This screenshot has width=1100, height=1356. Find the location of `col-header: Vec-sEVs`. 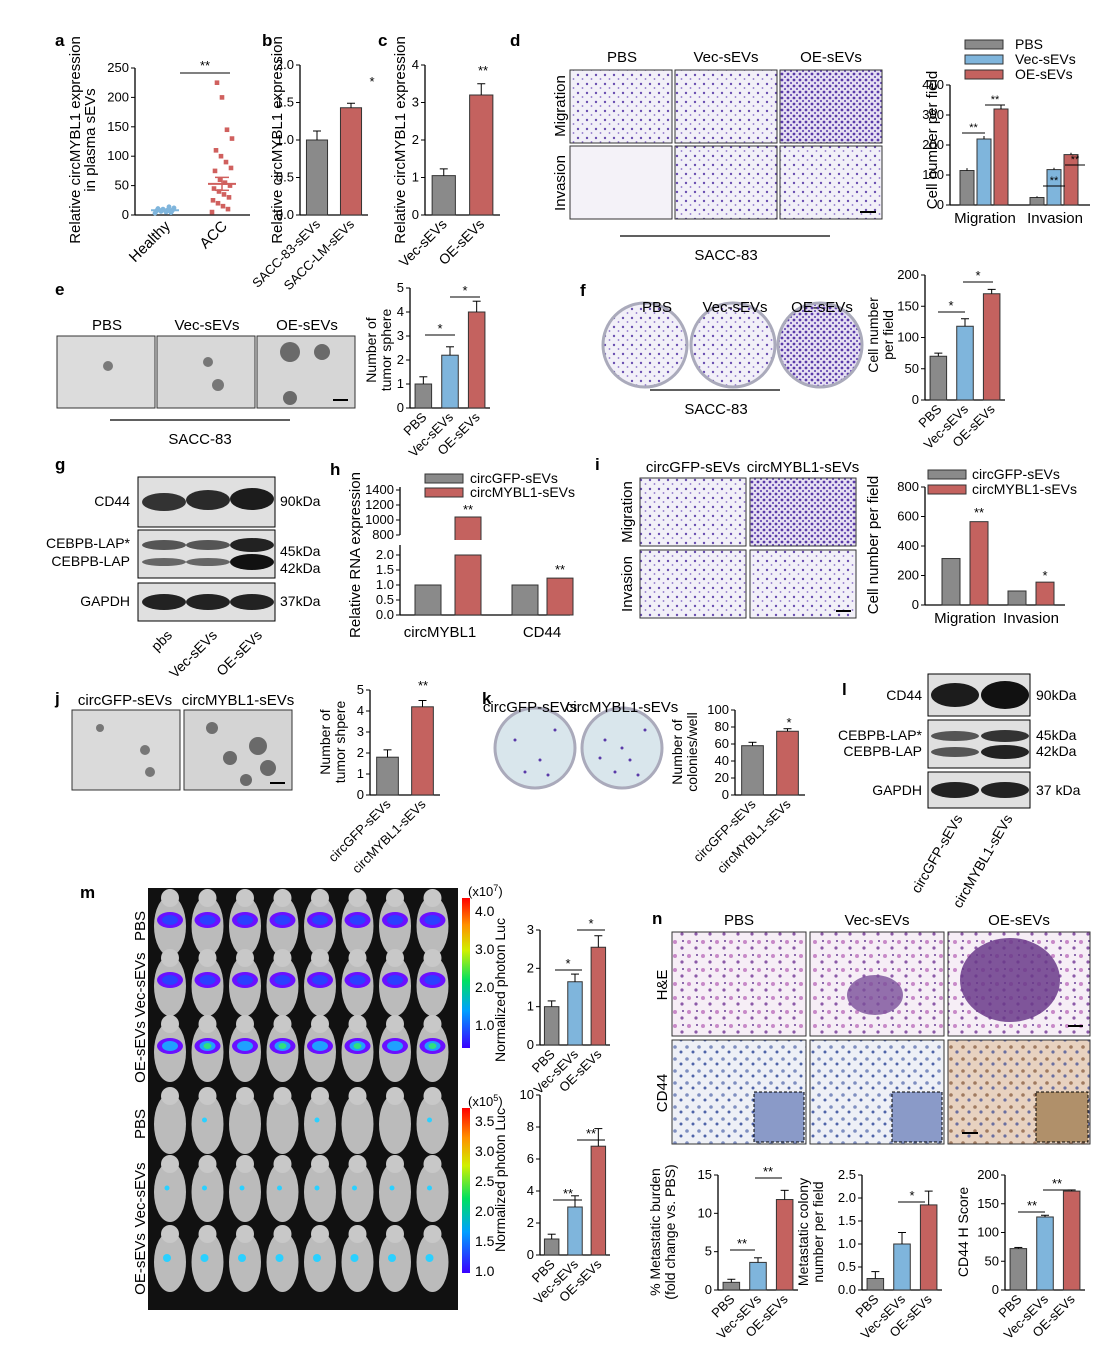

col-header: Vec-sEVs is located at coordinates (206, 325).